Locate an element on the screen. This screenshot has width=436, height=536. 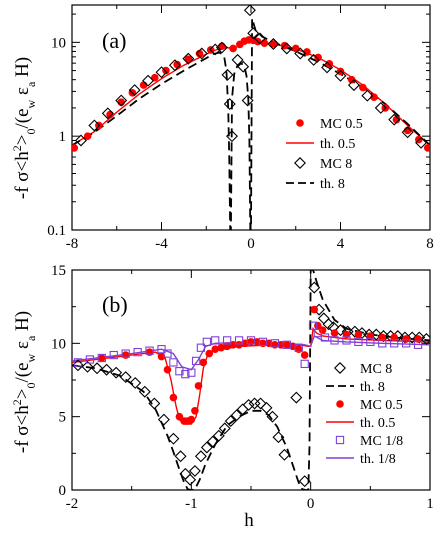
x-tick-label: -4 is located at coordinates (161, 244).